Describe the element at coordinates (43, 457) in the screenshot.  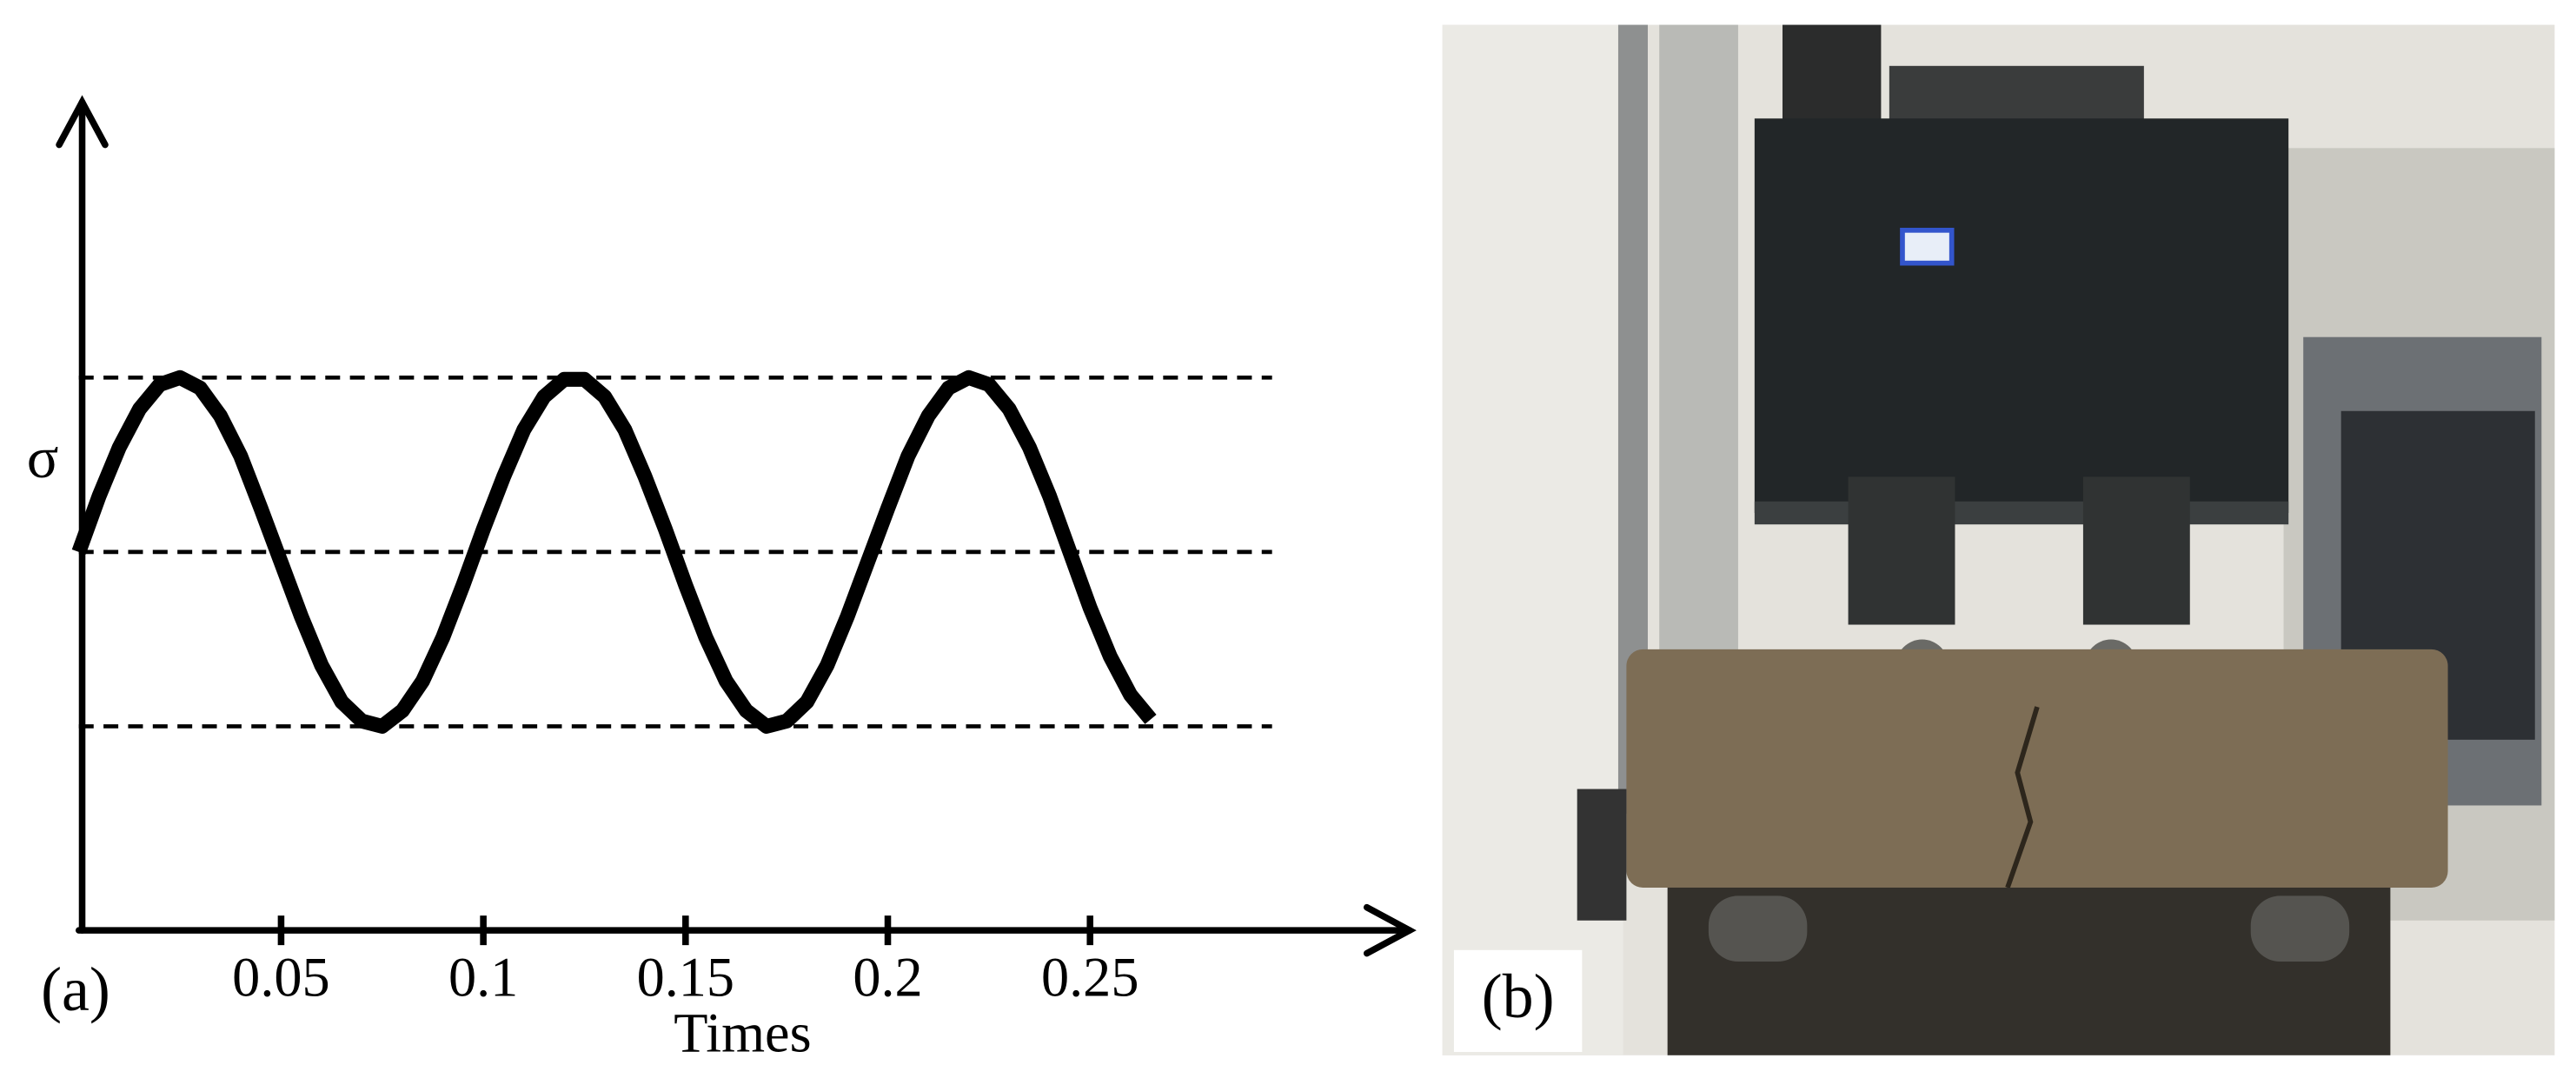
I see `y-axis-label: σ` at that location.